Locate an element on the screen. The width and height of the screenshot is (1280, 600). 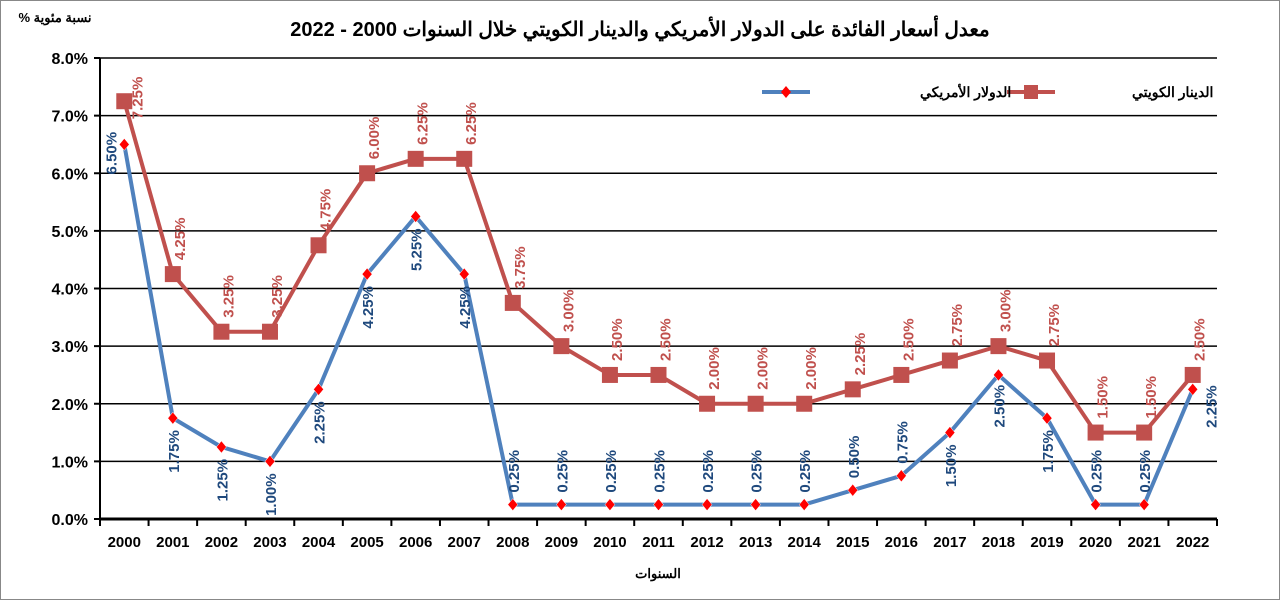
y-tick-label: 7.0% is located at coordinates (70, 117).